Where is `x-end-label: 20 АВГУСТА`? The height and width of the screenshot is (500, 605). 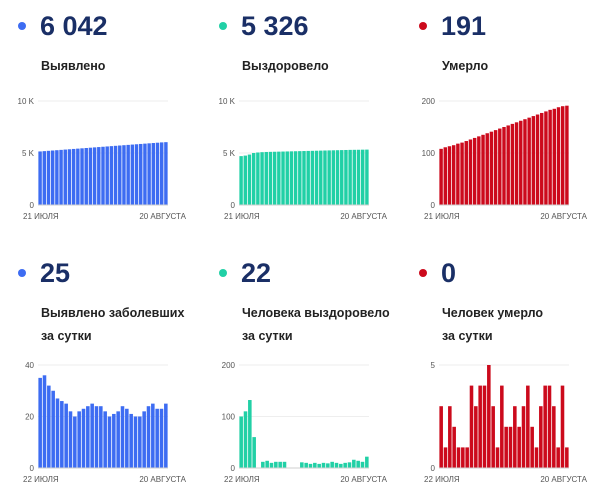
x-end-label: 20 АВГУСТА is located at coordinates (363, 216).